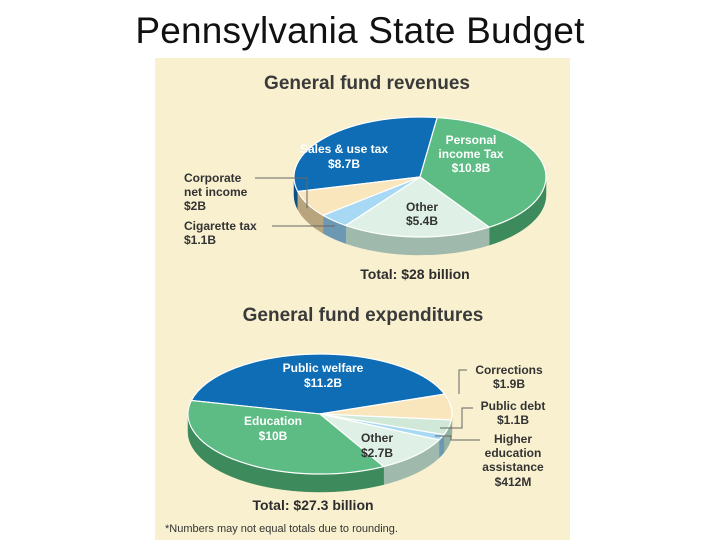 The height and width of the screenshot is (540, 720). What do you see at coordinates (344, 149) in the screenshot?
I see `rev-label-sales-name: Sales & use tax` at bounding box center [344, 149].